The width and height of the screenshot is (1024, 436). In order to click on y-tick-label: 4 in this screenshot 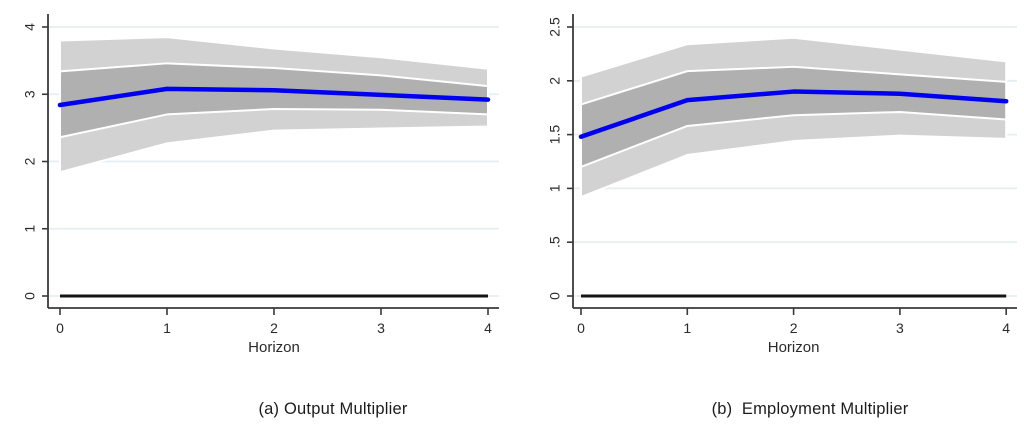, I will do `click(30, 27)`.